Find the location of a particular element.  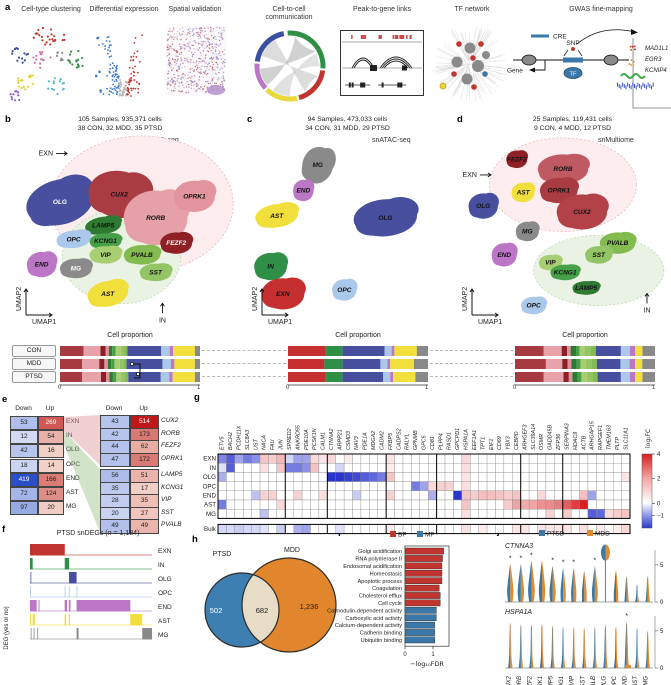

connector-dash is located at coordinates (471, 363).